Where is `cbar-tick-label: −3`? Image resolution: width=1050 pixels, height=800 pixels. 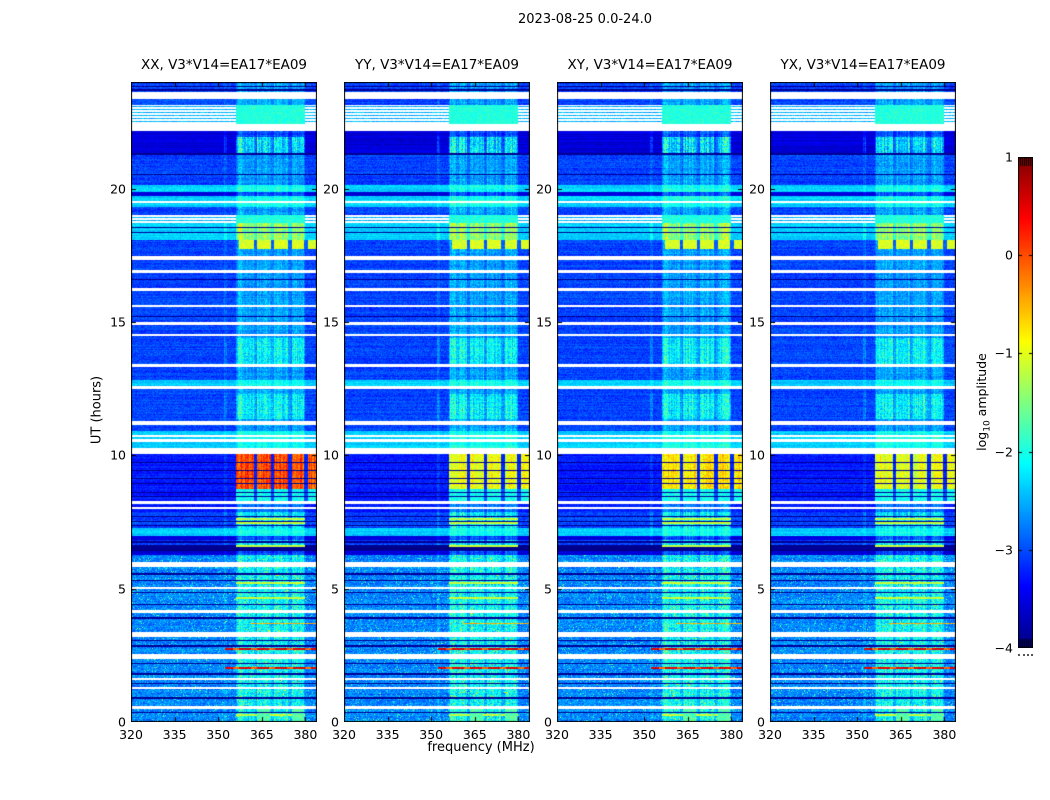 cbar-tick-label: −3 is located at coordinates (1003, 550).